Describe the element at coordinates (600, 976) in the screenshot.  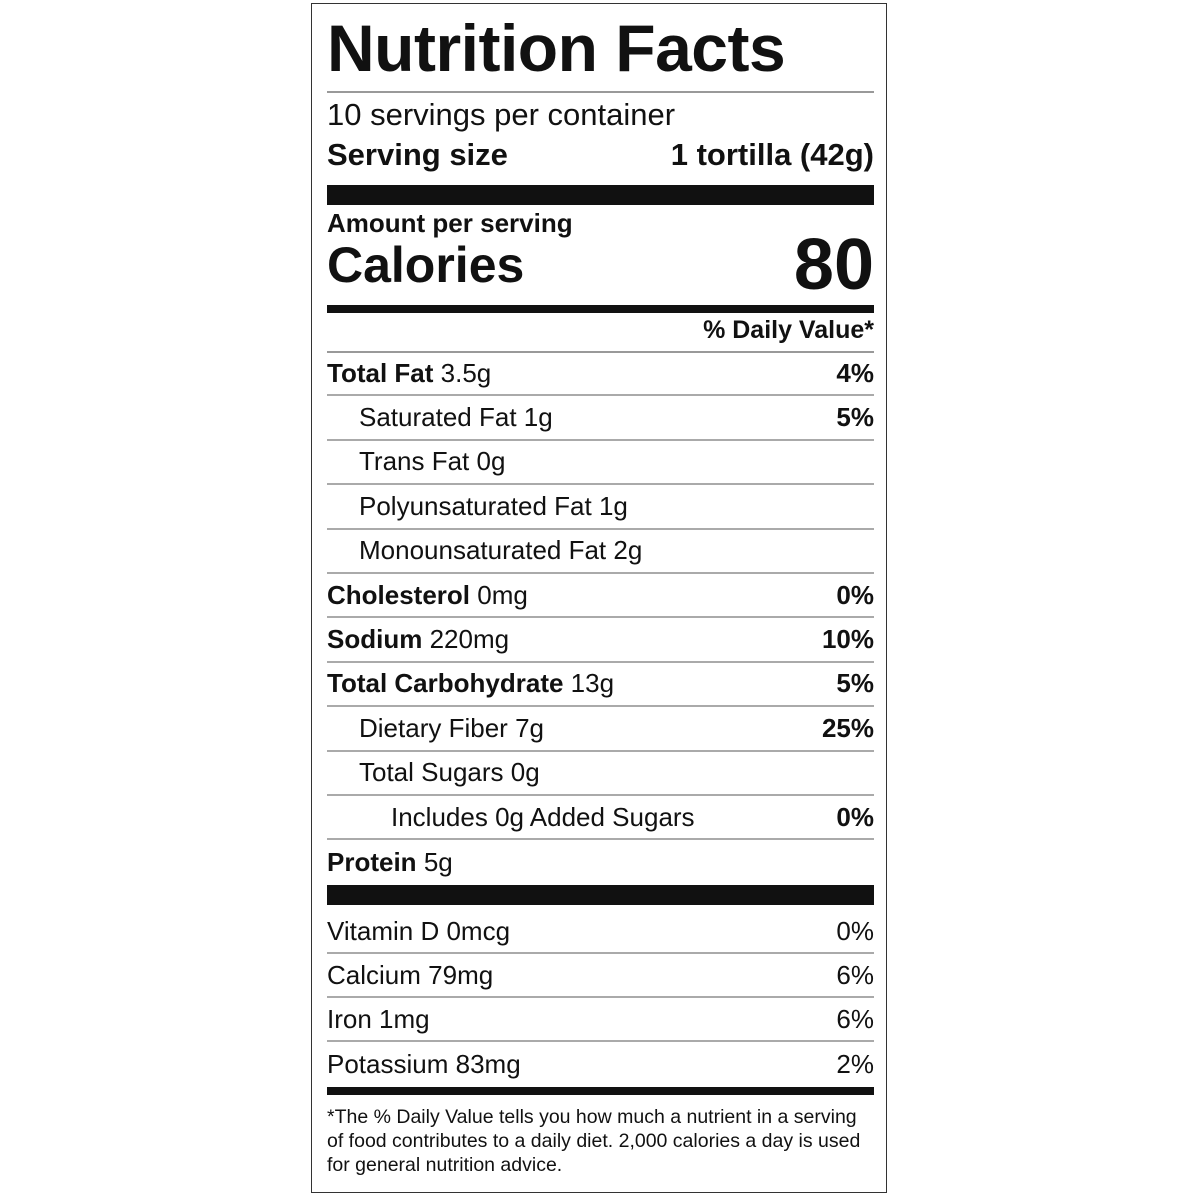
I see `nutrient-row: Calcium 79mg 6%` at that location.